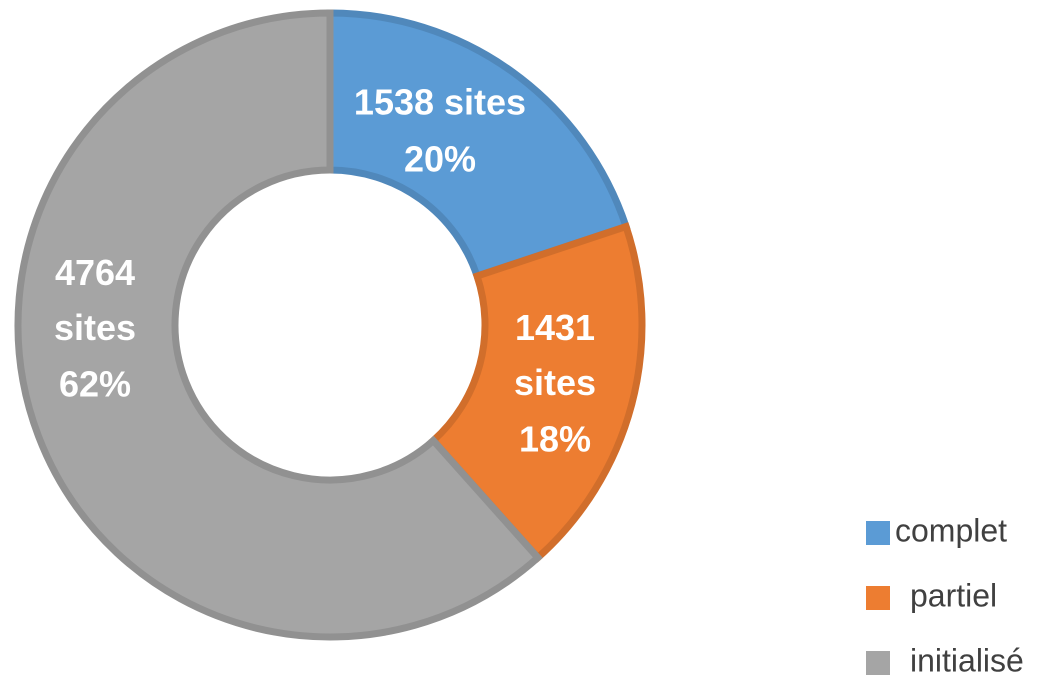 The image size is (1057, 678). Describe the element at coordinates (953, 595) in the screenshot. I see `legend-label: partiel` at that location.